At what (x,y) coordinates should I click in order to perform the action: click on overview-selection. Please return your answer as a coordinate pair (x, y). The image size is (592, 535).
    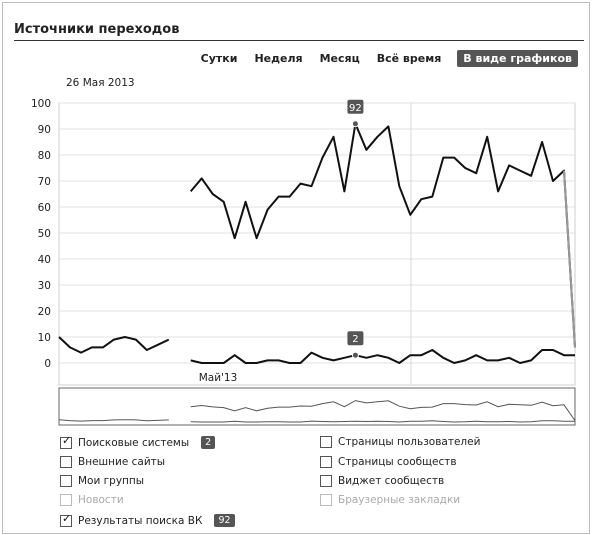
    Looking at the image, I should click on (317, 406).